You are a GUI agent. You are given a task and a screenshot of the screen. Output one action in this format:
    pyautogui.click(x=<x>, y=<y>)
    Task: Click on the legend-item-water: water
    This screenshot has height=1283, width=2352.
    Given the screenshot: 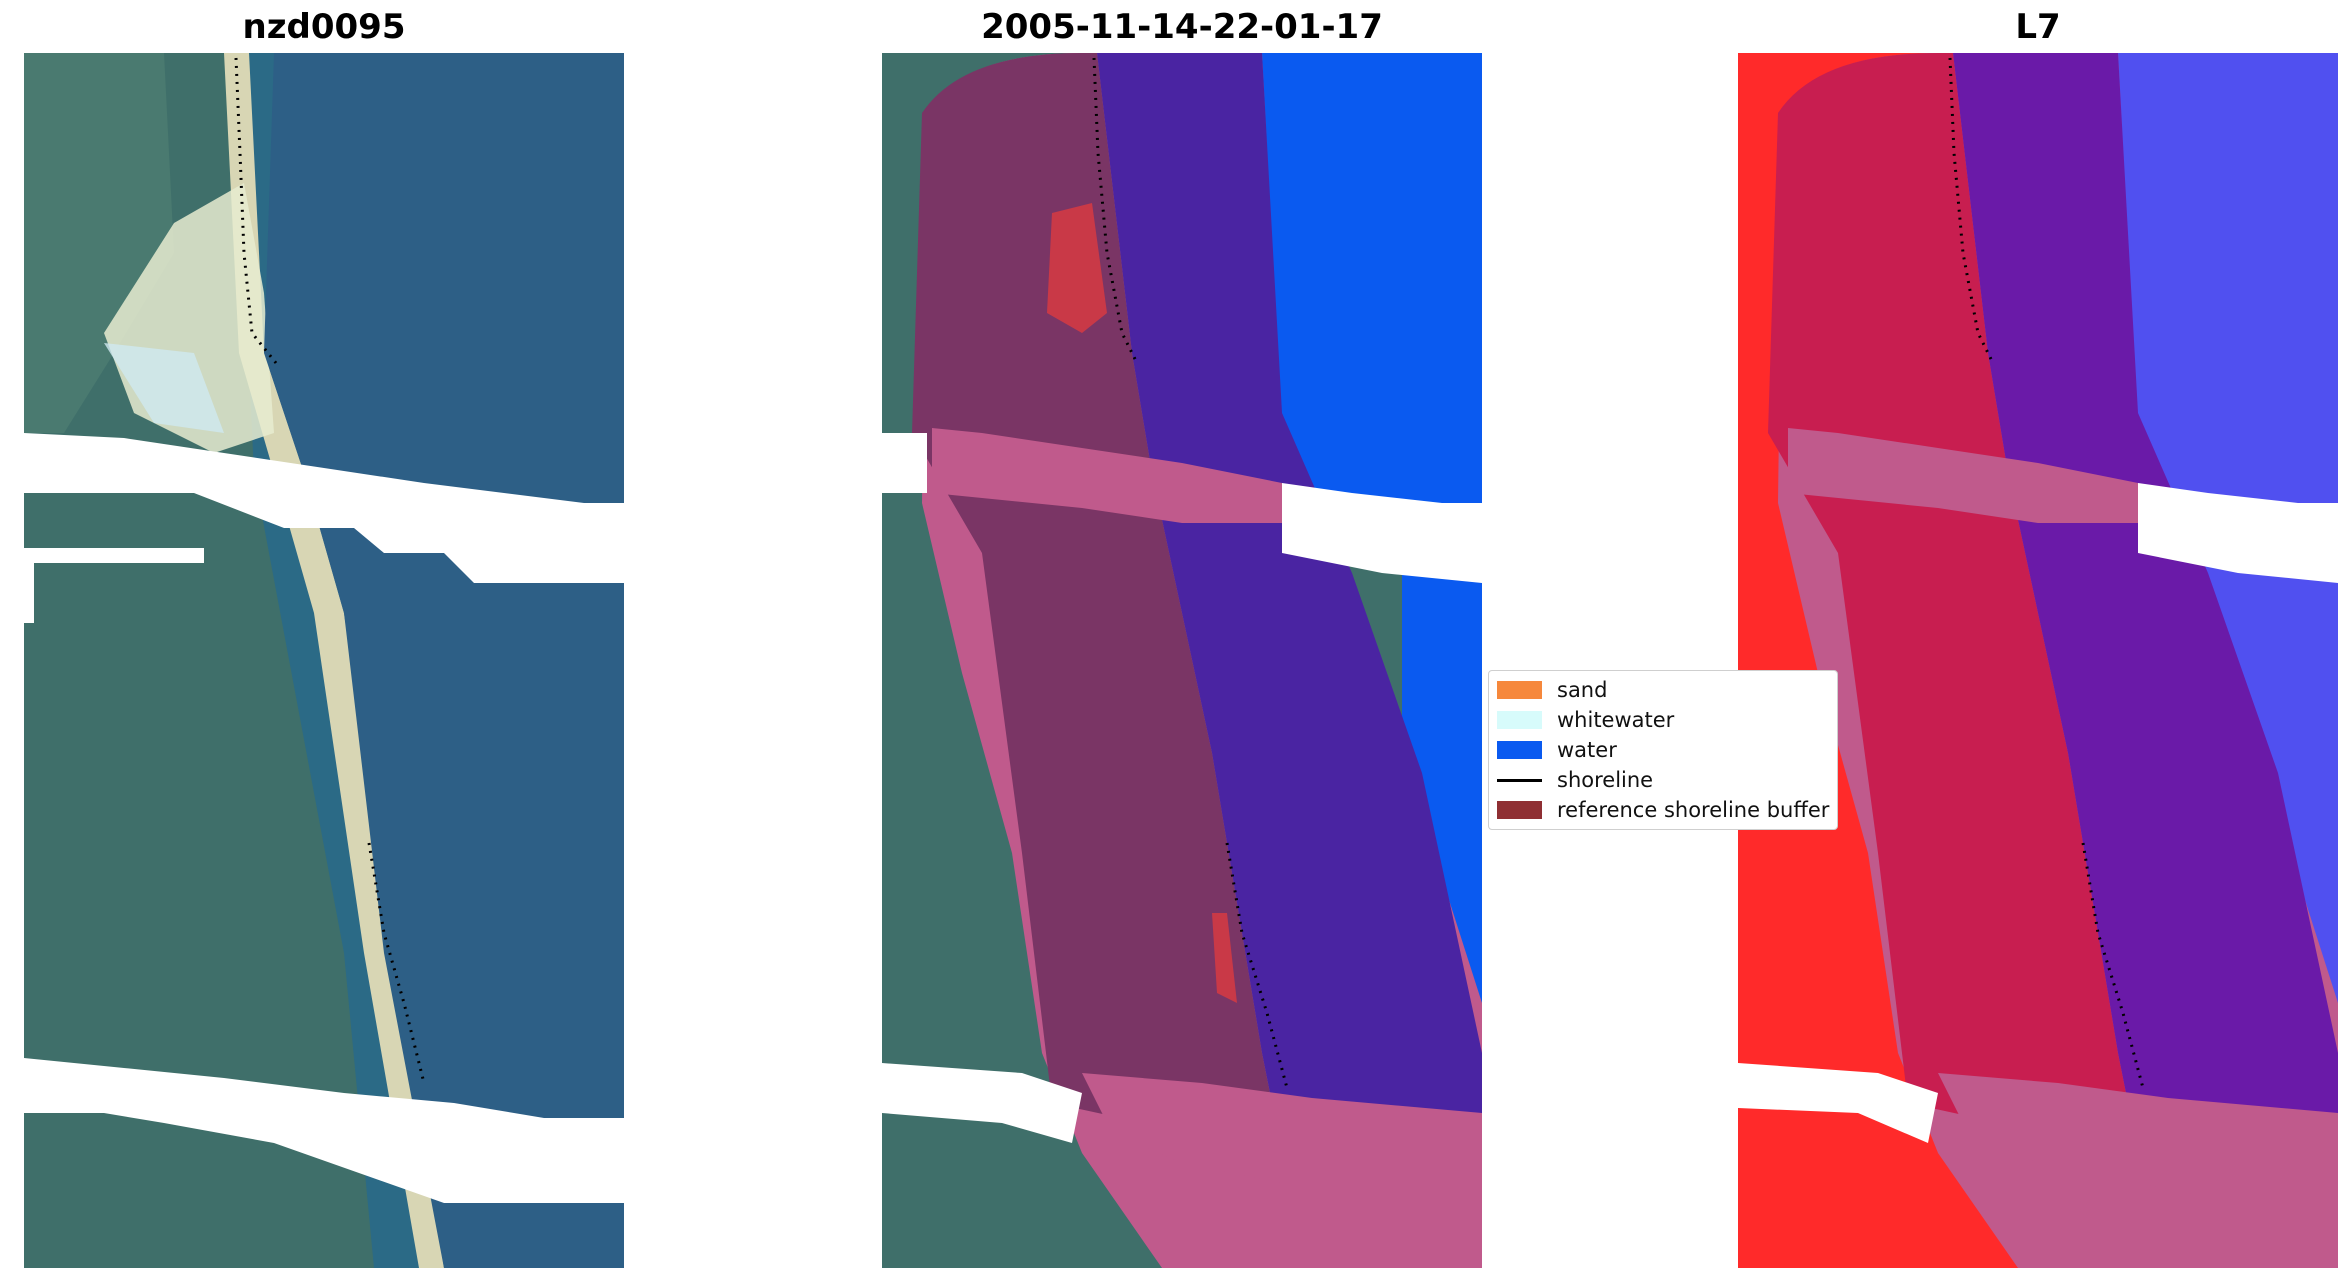 What is the action you would take?
    pyautogui.click(x=1557, y=750)
    